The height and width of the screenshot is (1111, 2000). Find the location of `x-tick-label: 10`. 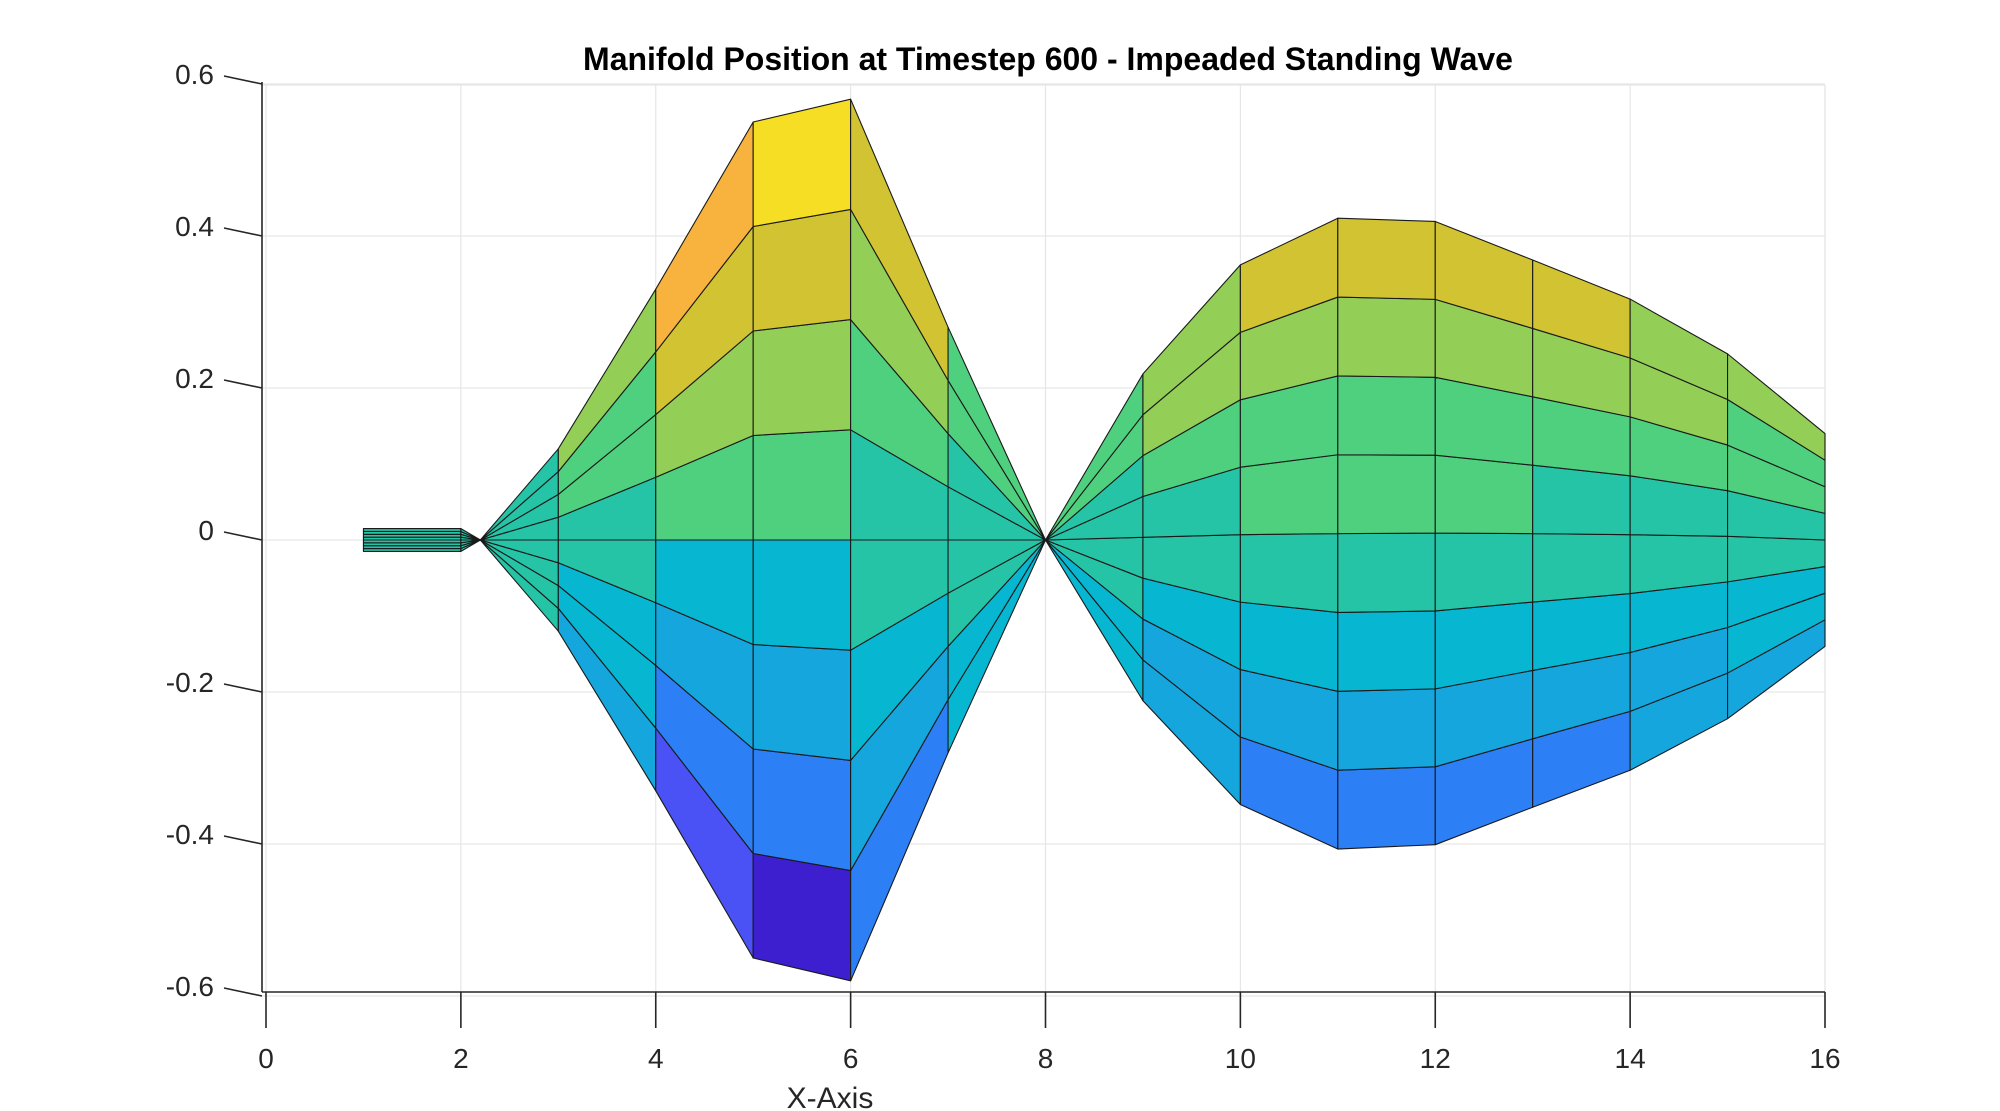

x-tick-label: 10 is located at coordinates (1240, 1058).